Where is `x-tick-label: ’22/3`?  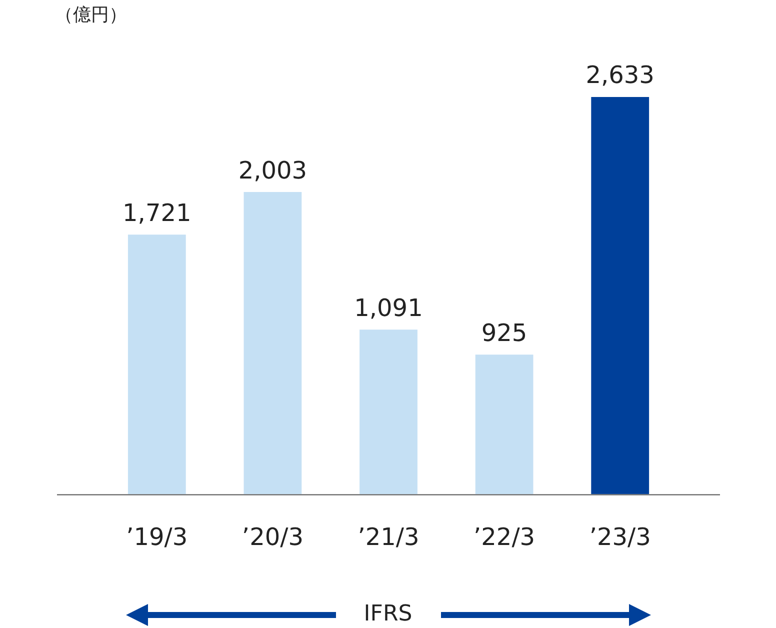 x-tick-label: ’22/3 is located at coordinates (505, 536).